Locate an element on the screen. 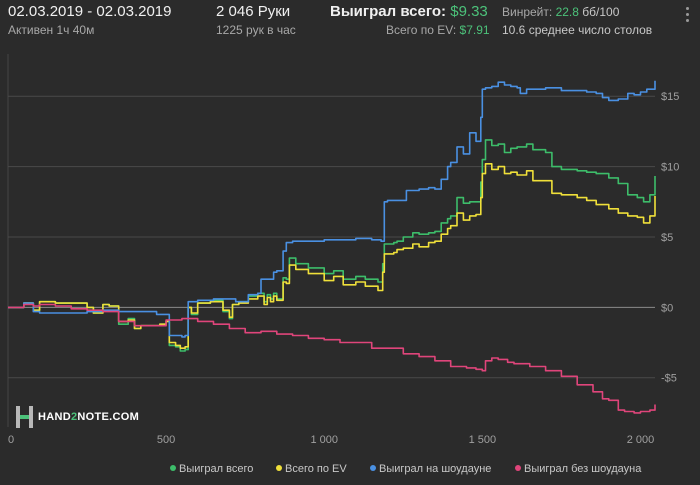 This screenshot has width=700, height=485. x-tick-label: 0 is located at coordinates (11, 440).